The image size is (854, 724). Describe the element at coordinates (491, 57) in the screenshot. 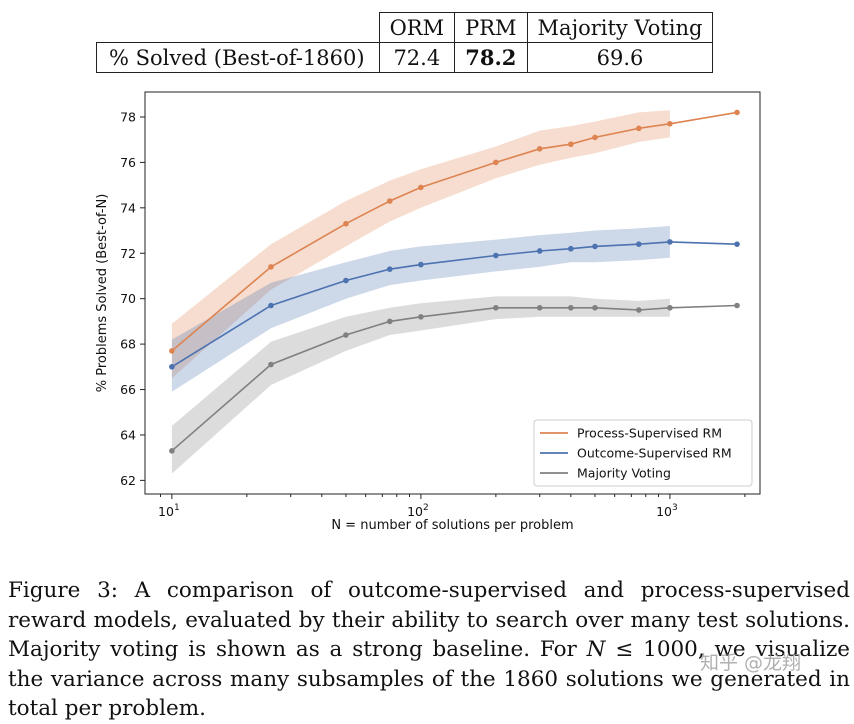

I see `value-prm: 78.2` at that location.